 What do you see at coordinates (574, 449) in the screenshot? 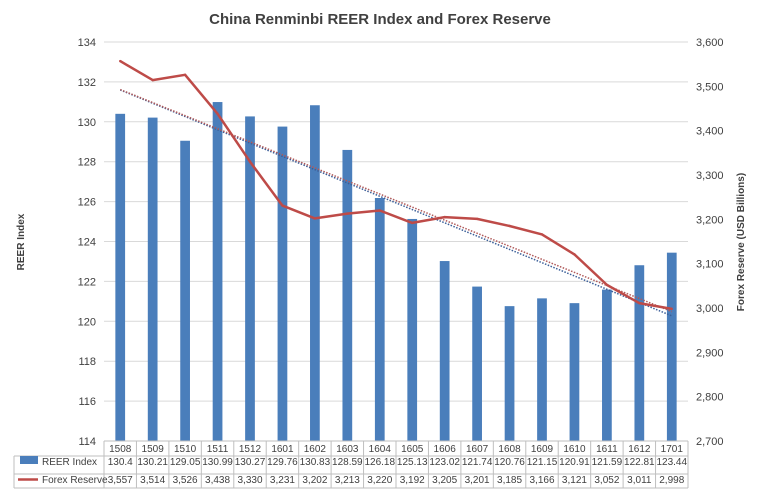
I see `x-tick-label: 1610` at bounding box center [574, 449].